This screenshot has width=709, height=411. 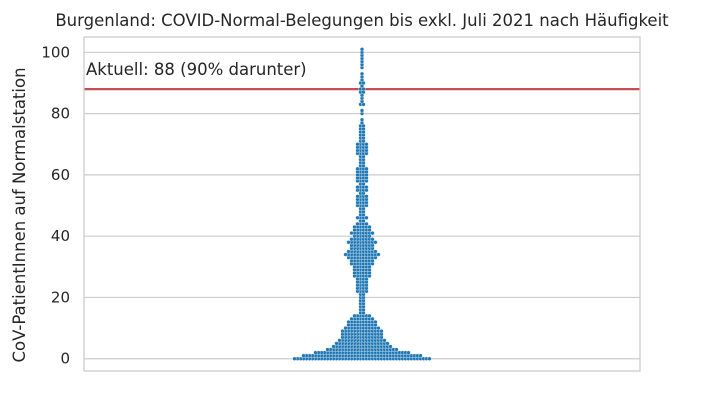 What do you see at coordinates (19, 214) in the screenshot?
I see `y-axis-label: CoV-PatientInnen auf Normalstation` at bounding box center [19, 214].